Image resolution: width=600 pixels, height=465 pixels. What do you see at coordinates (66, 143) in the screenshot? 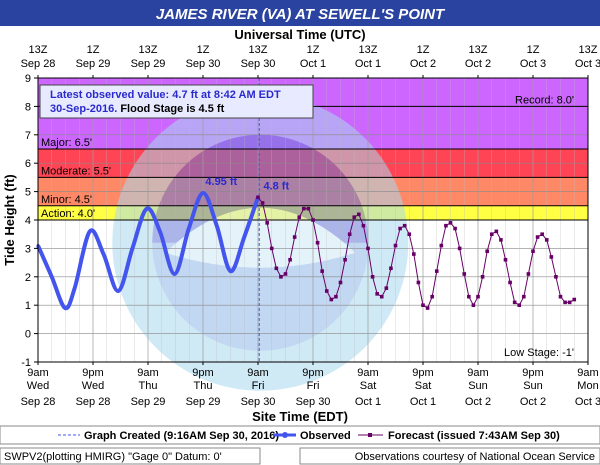
I see `stage-label-major: Major: 6.5'` at bounding box center [66, 143].